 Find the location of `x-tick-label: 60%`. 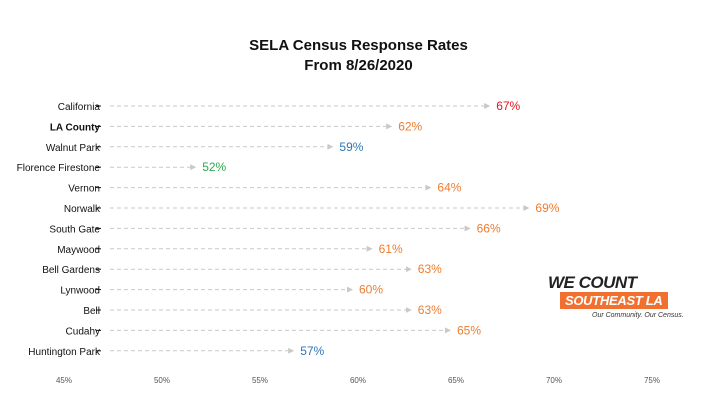

x-tick-label: 60% is located at coordinates (358, 380).